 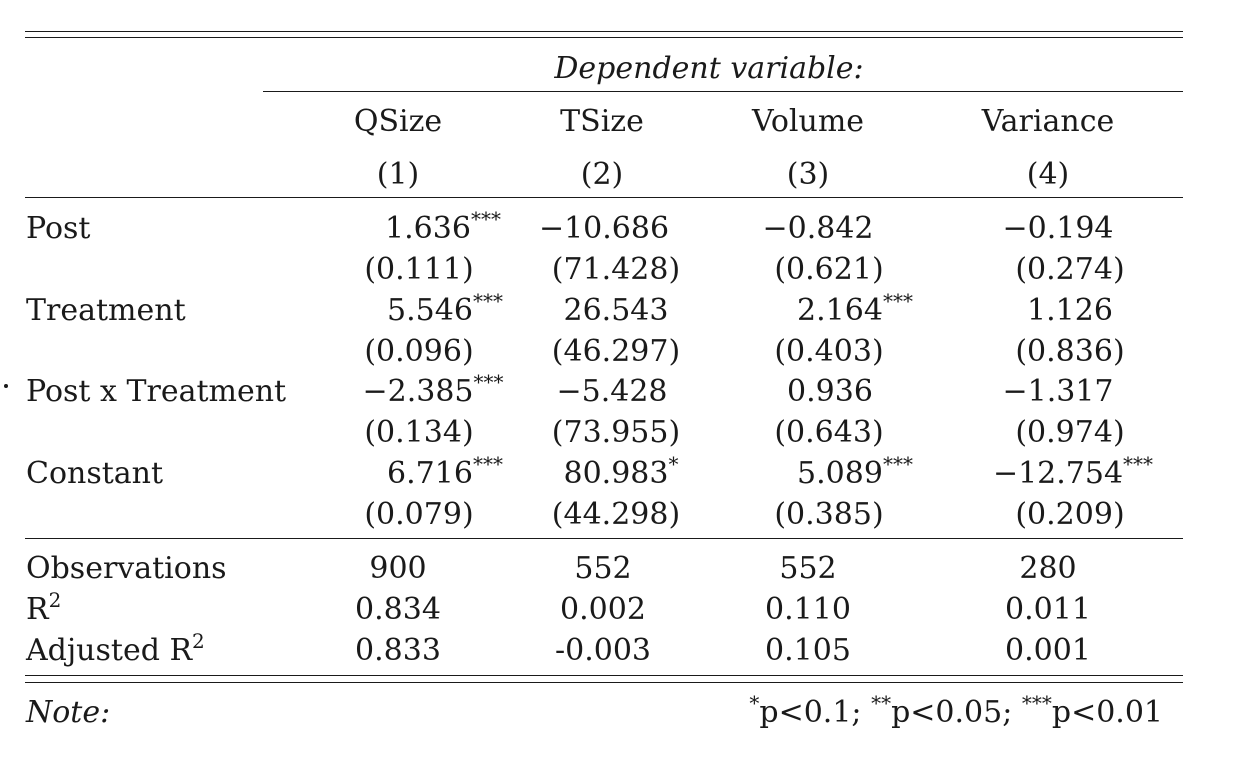 What do you see at coordinates (126, 568) in the screenshot?
I see `stat-label-observations: Observations` at bounding box center [126, 568].